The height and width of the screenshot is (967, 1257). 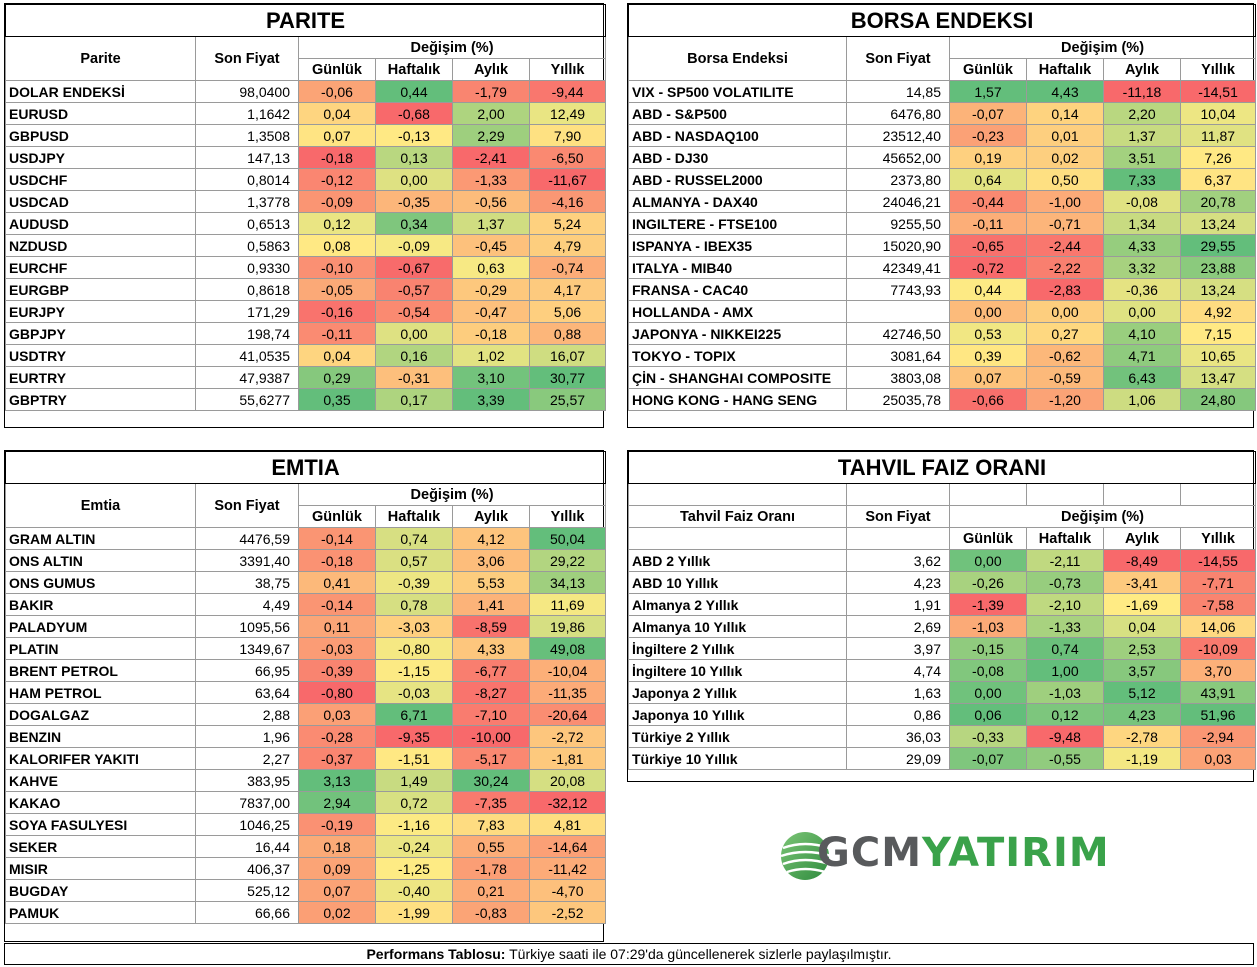 What do you see at coordinates (1065, 201) in the screenshot?
I see `row-change-w: -1,00` at bounding box center [1065, 201].